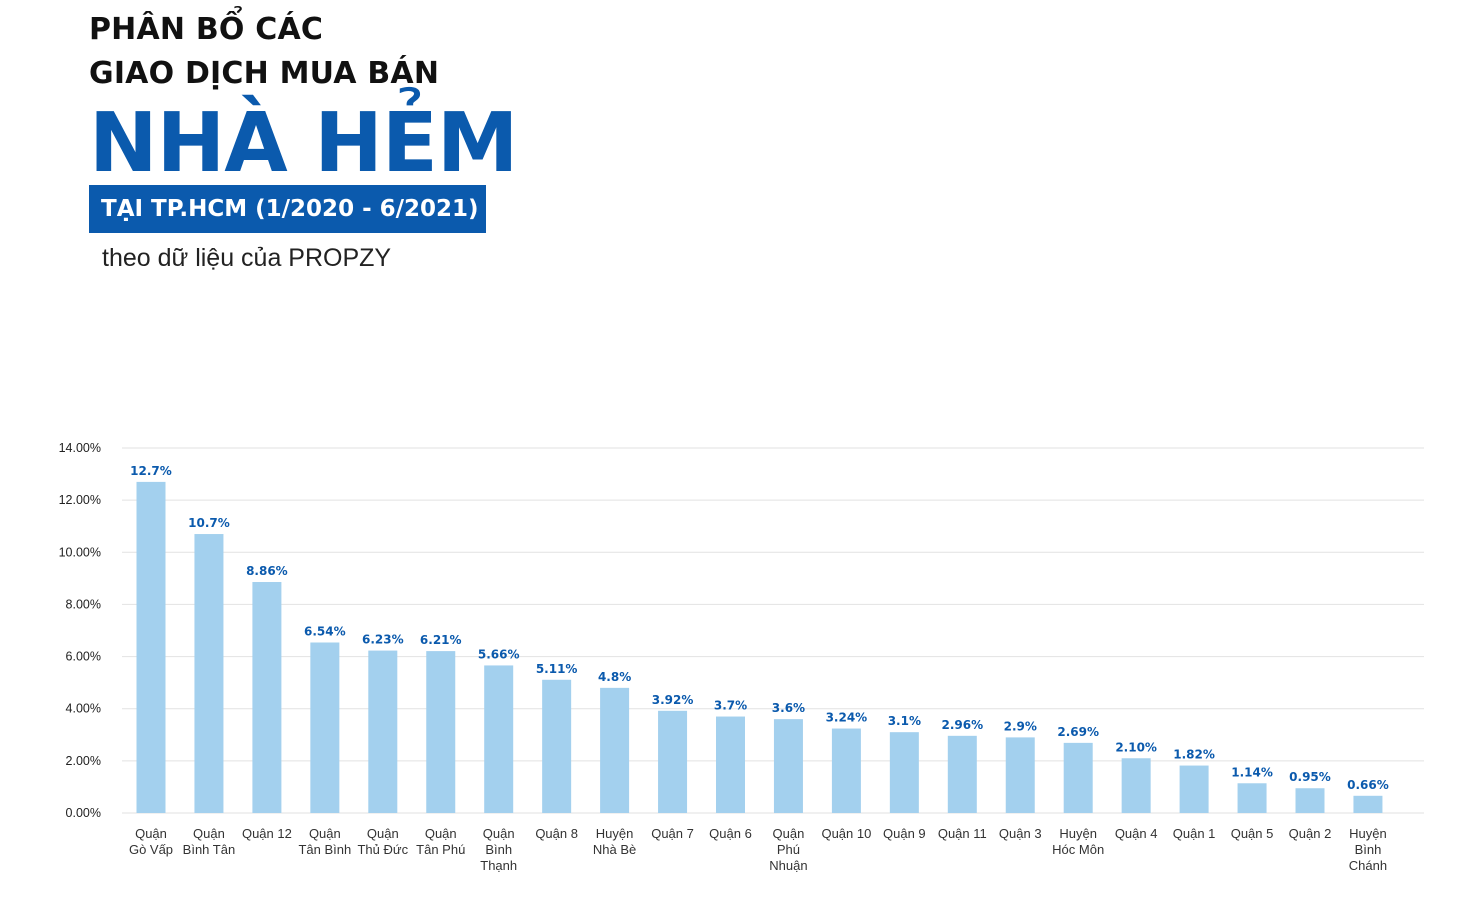 The height and width of the screenshot is (924, 1472). I want to click on bar-value-label: 1.82%, so click(1194, 755).